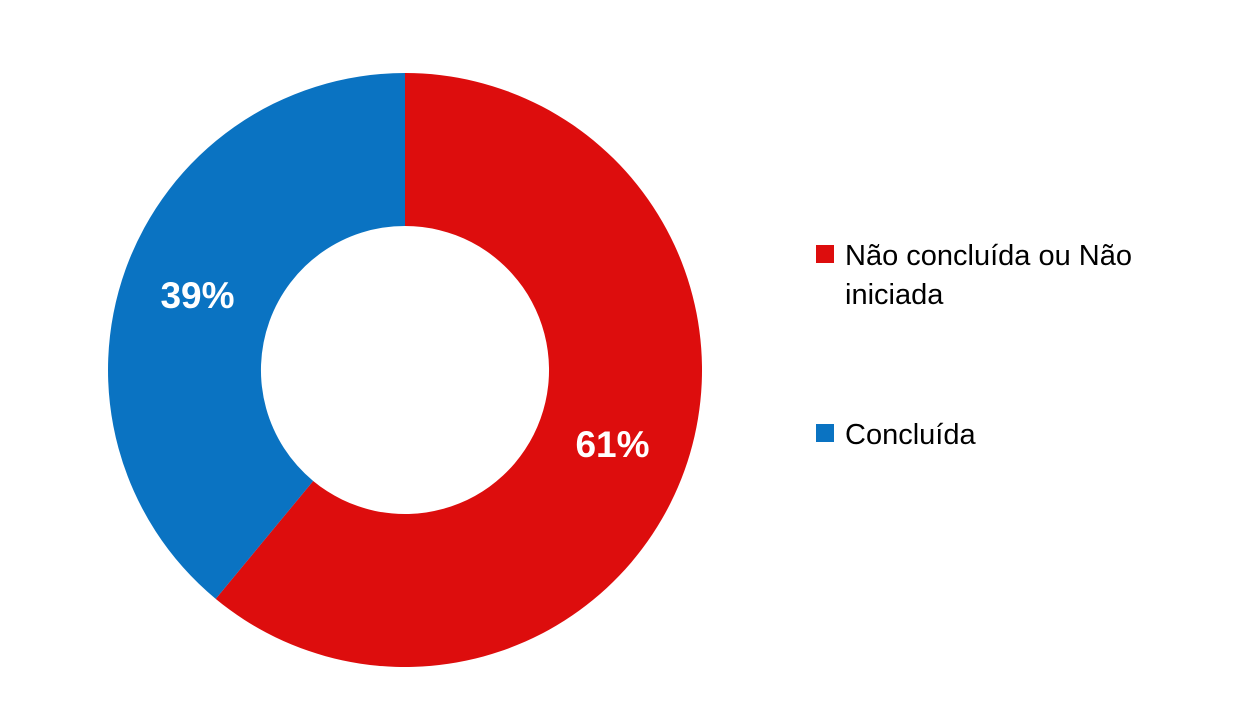  Describe the element at coordinates (612, 444) in the screenshot. I see `slice-data-label-0: 61%` at that location.